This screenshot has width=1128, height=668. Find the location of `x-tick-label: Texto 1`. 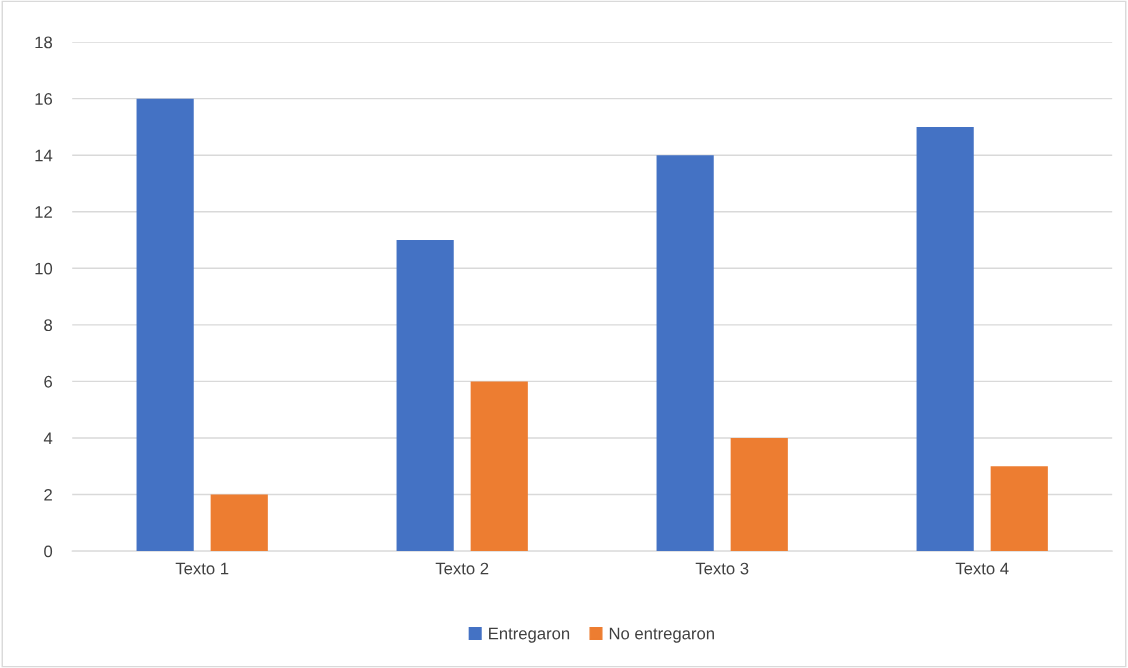

x-tick-label: Texto 1 is located at coordinates (202, 568).